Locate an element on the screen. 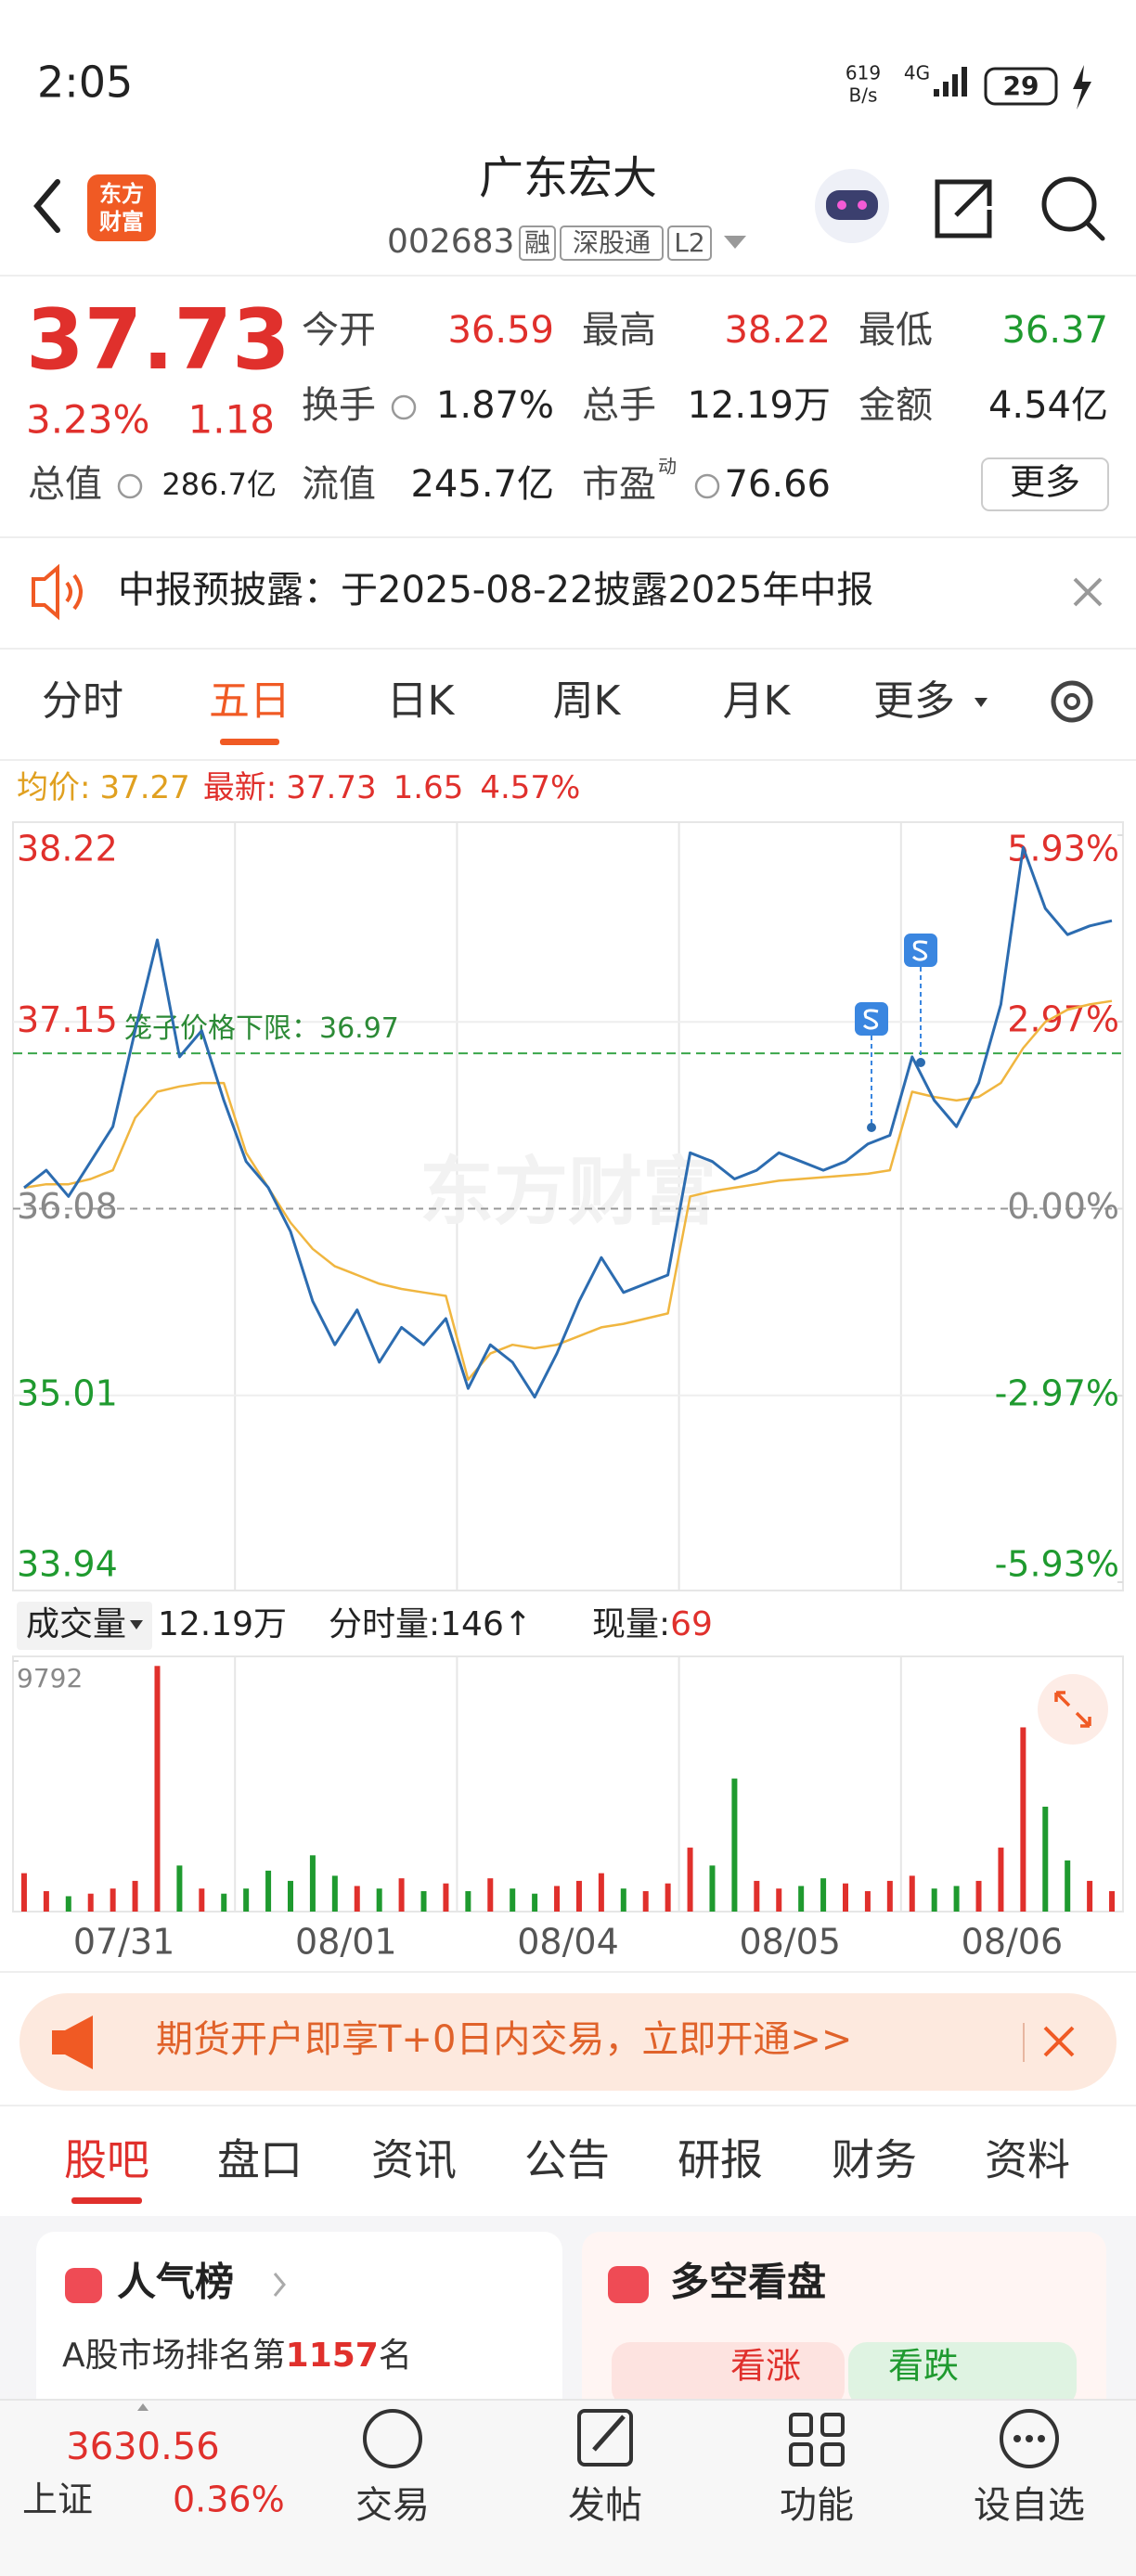 This screenshot has width=1136, height=2576. stat-label: 最低 is located at coordinates (895, 330).